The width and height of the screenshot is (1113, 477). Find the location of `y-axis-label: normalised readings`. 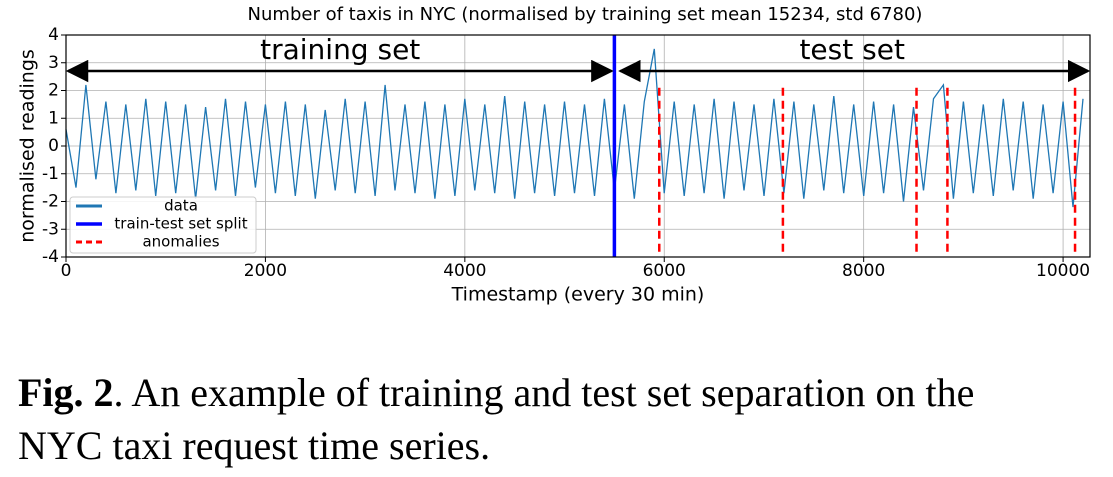

y-axis-label: normalised readings is located at coordinates (28, 146).